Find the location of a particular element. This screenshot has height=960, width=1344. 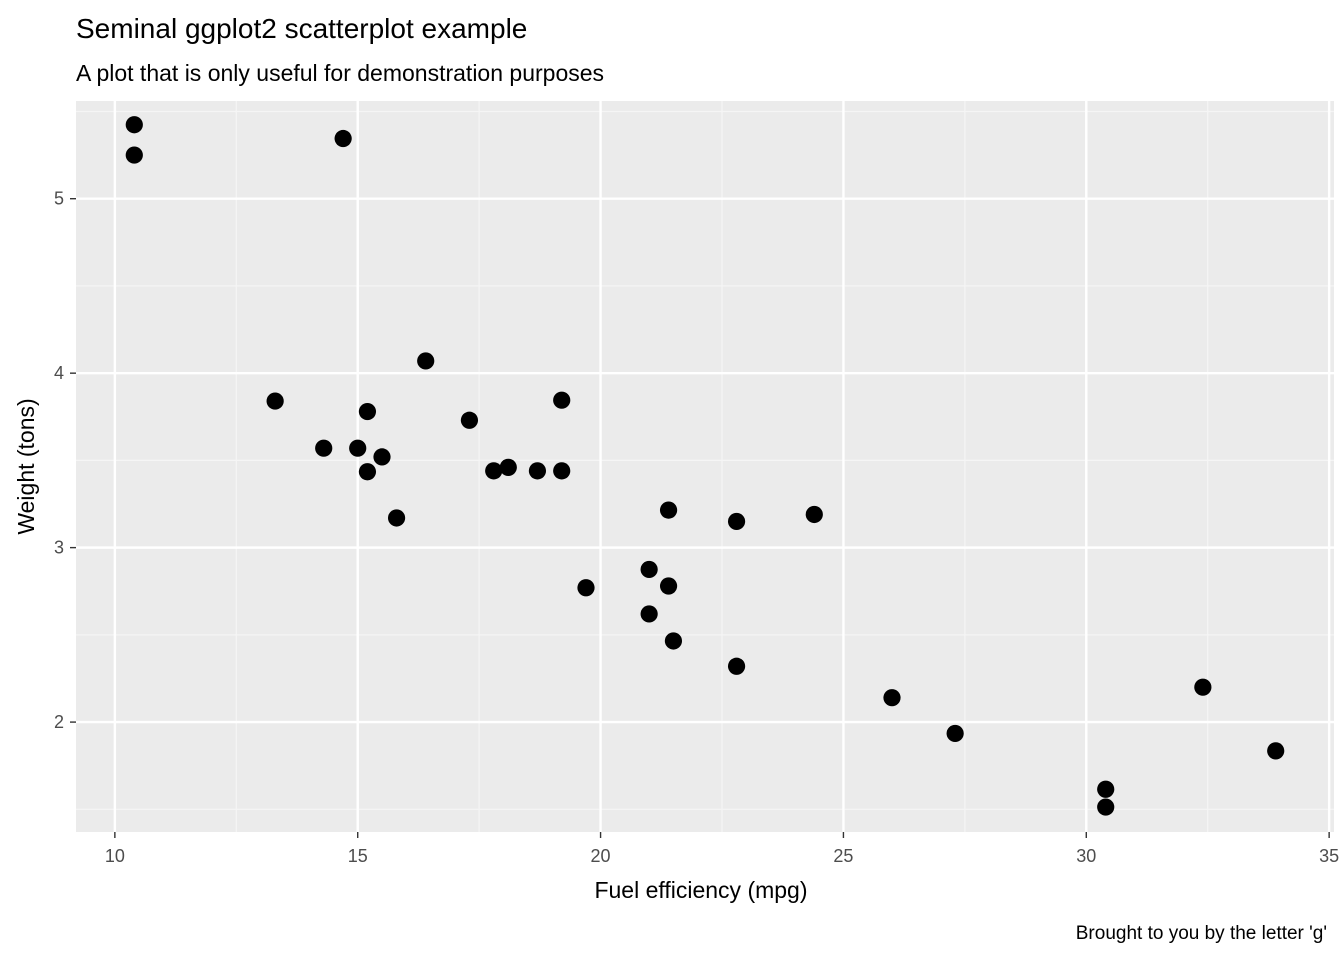

y-tick-label: 3 is located at coordinates (59, 548).